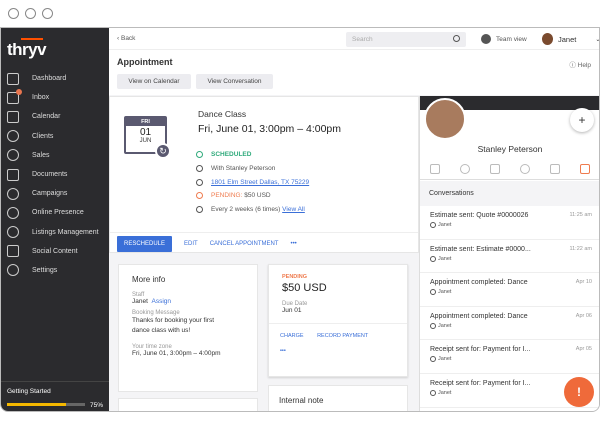  Describe the element at coordinates (55, 136) in the screenshot. I see `sidebar-item-clients: Clients` at that location.